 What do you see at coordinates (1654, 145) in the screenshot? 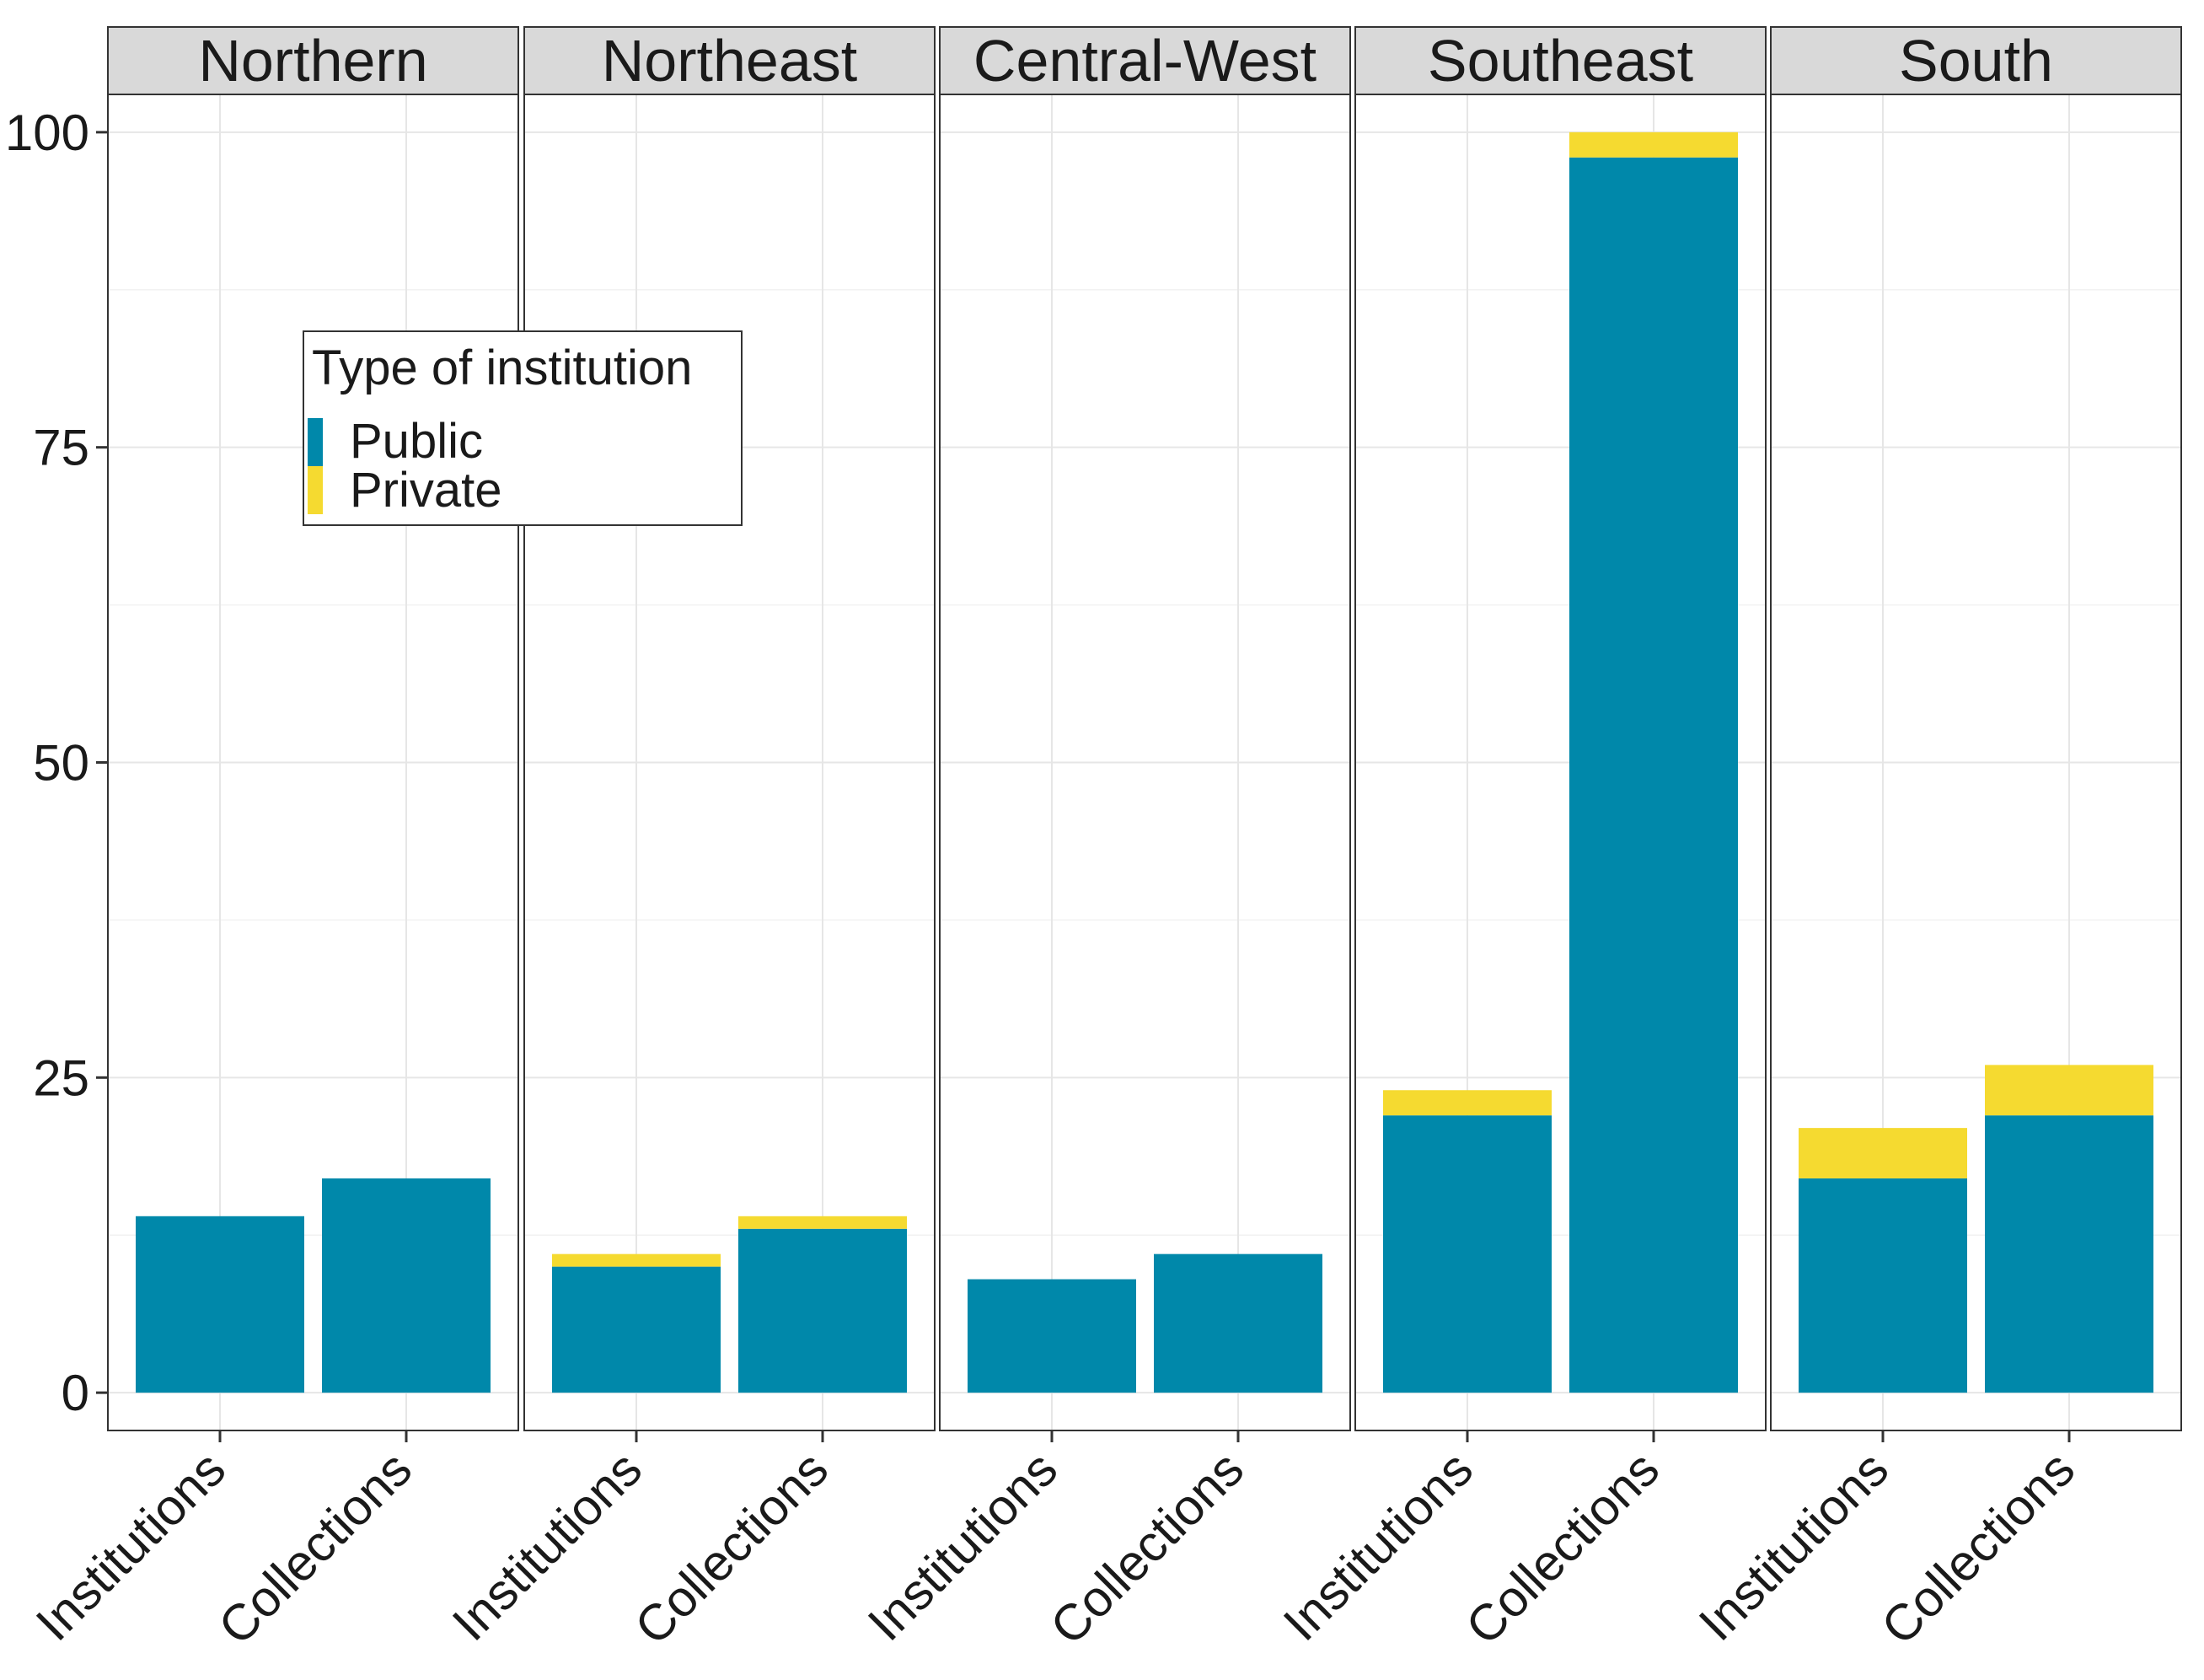
I see `bar-southeast-collections-private` at bounding box center [1654, 145].